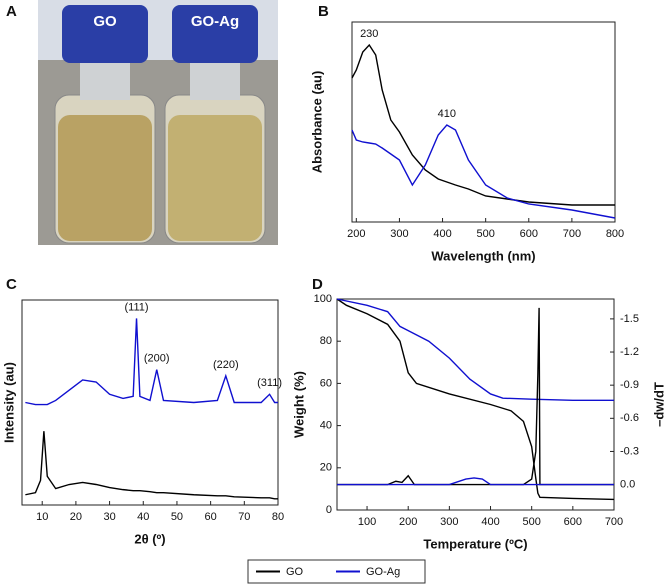  Describe the element at coordinates (109, 517) in the screenshot. I see `x-tick-label: 30` at that location.